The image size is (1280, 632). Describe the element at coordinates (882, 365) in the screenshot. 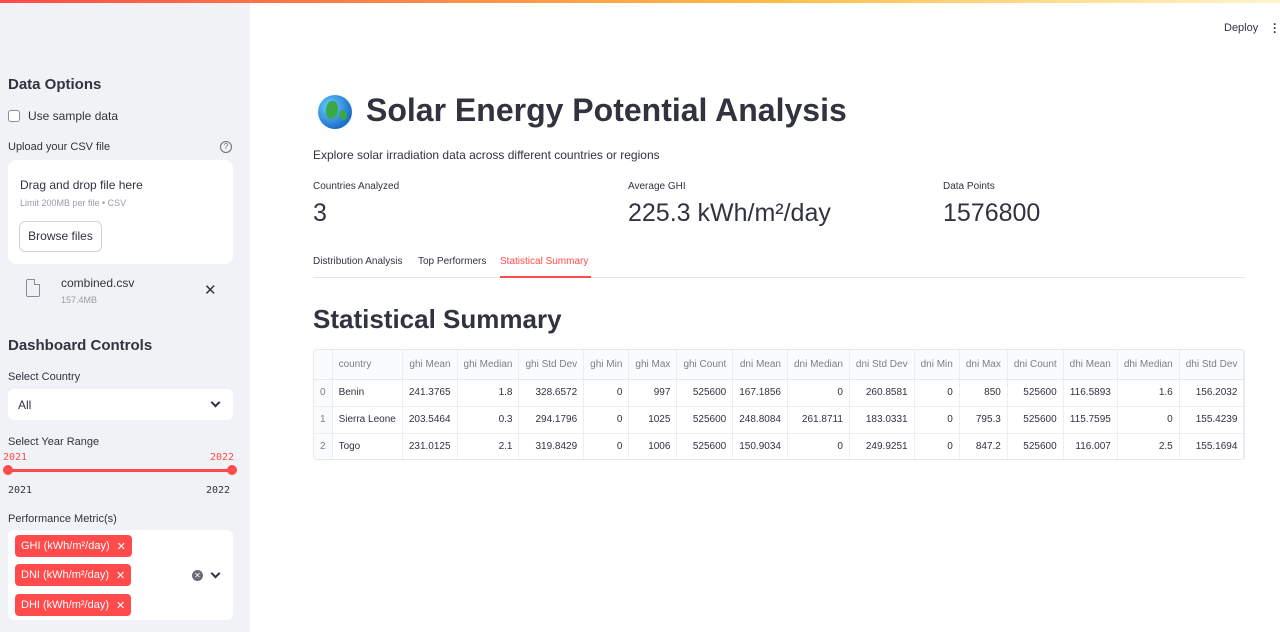

I see `column-header: dni Std Dev` at that location.